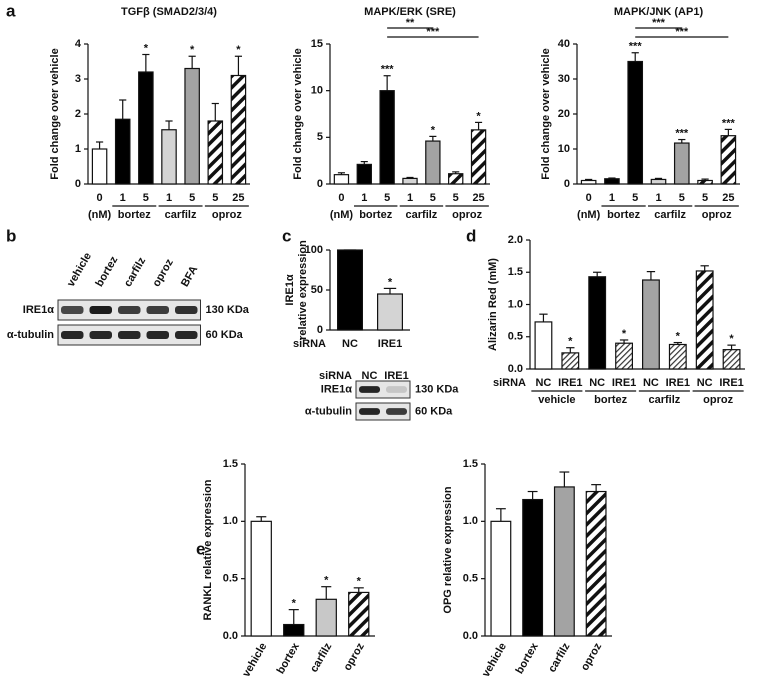 The height and width of the screenshot is (685, 764). I want to click on y-tick-label: 10, so click(564, 149).